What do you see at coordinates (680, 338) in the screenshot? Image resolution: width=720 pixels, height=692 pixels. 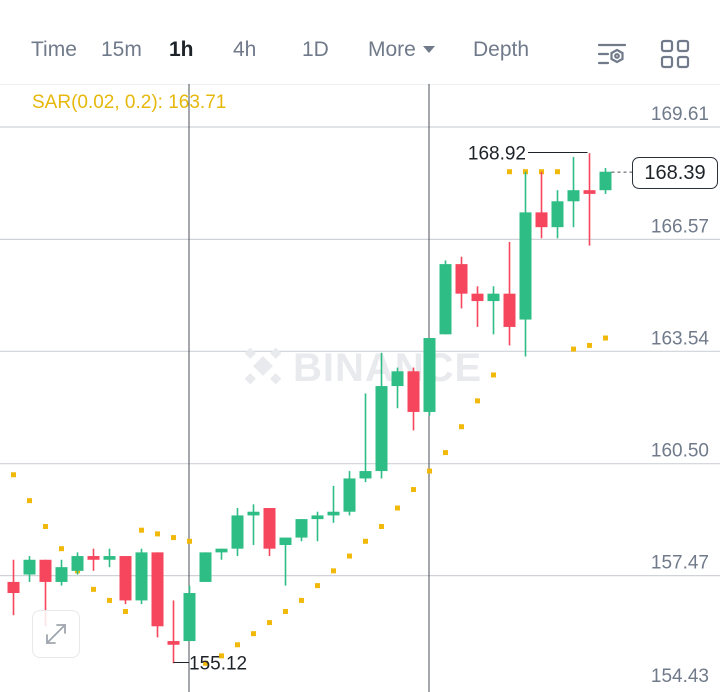 I see `y-tick-label: 163.54` at bounding box center [680, 338].